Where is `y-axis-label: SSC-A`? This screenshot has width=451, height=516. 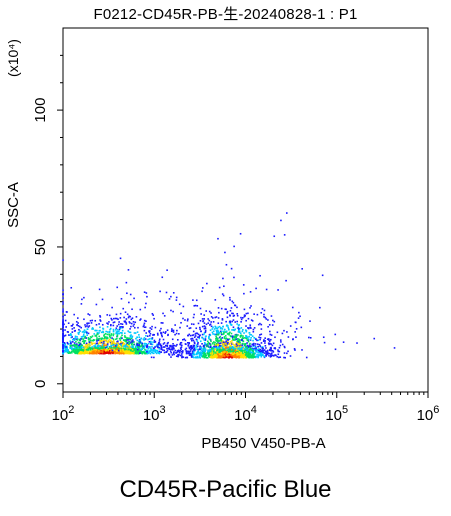 y-axis-label: SSC-A is located at coordinates (13, 205).